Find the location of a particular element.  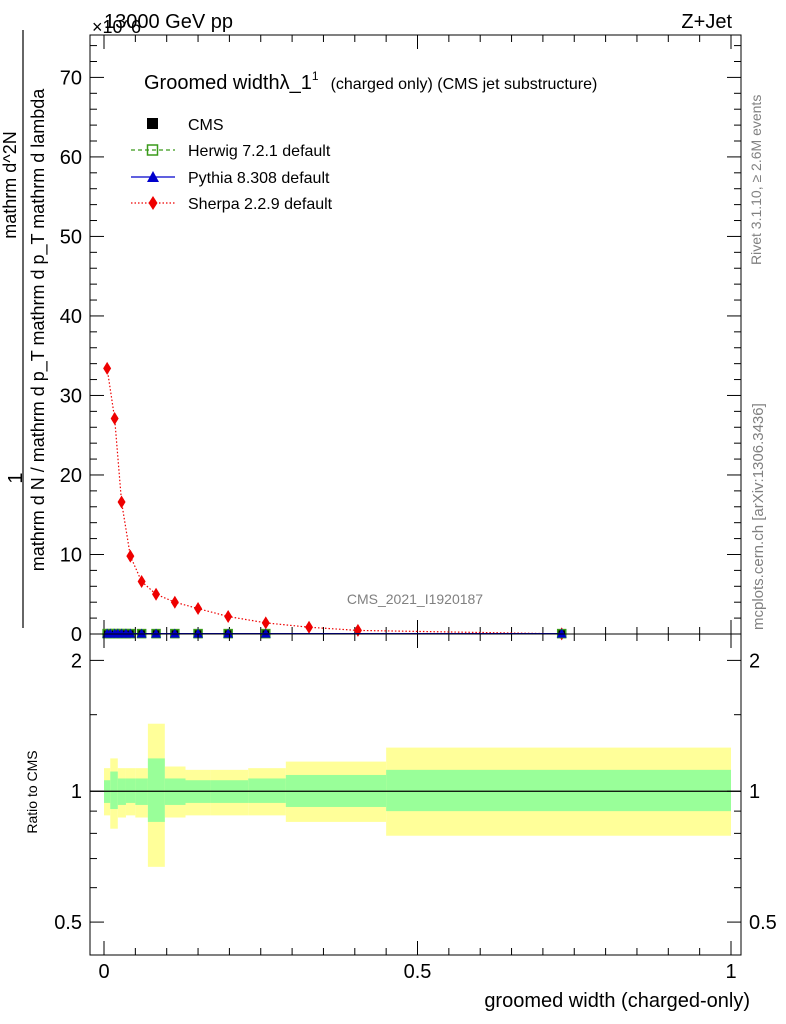

legend-pythia-marker is located at coordinates (153, 176).